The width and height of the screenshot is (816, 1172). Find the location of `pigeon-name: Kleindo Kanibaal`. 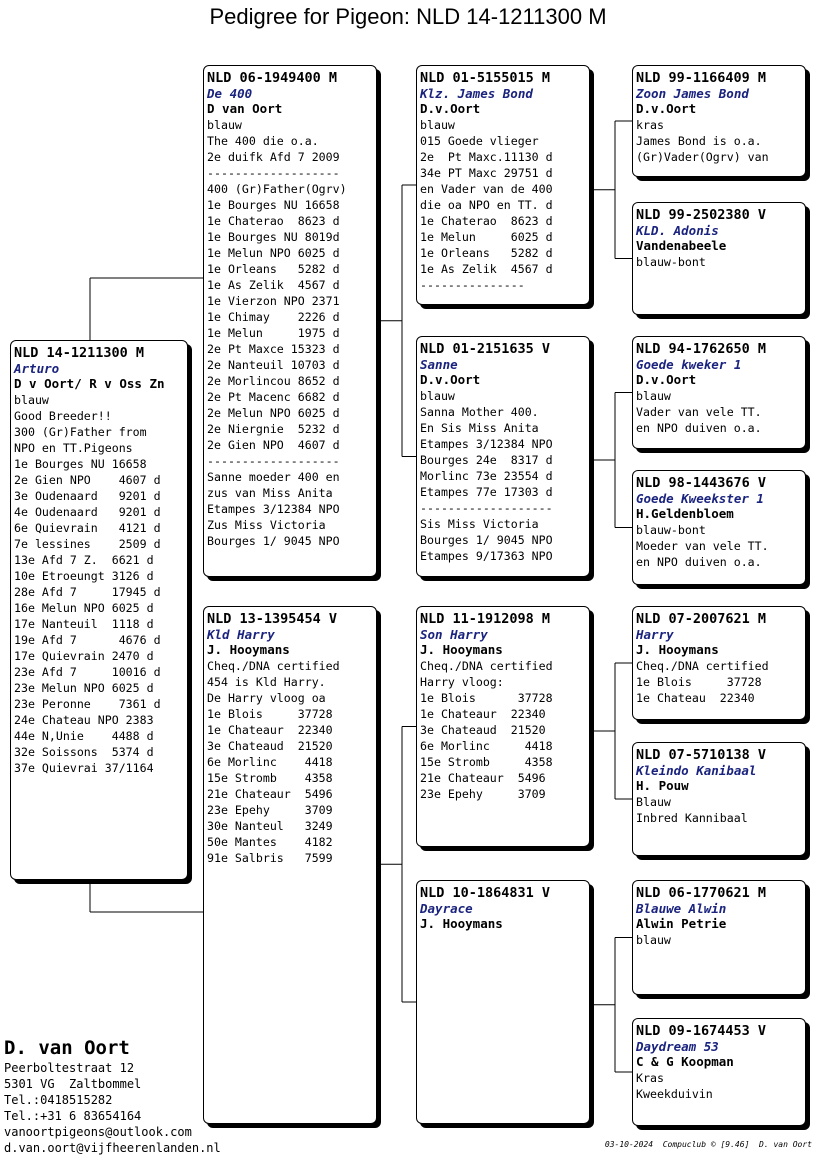

pigeon-name: Kleindo Kanibaal is located at coordinates (696, 770).